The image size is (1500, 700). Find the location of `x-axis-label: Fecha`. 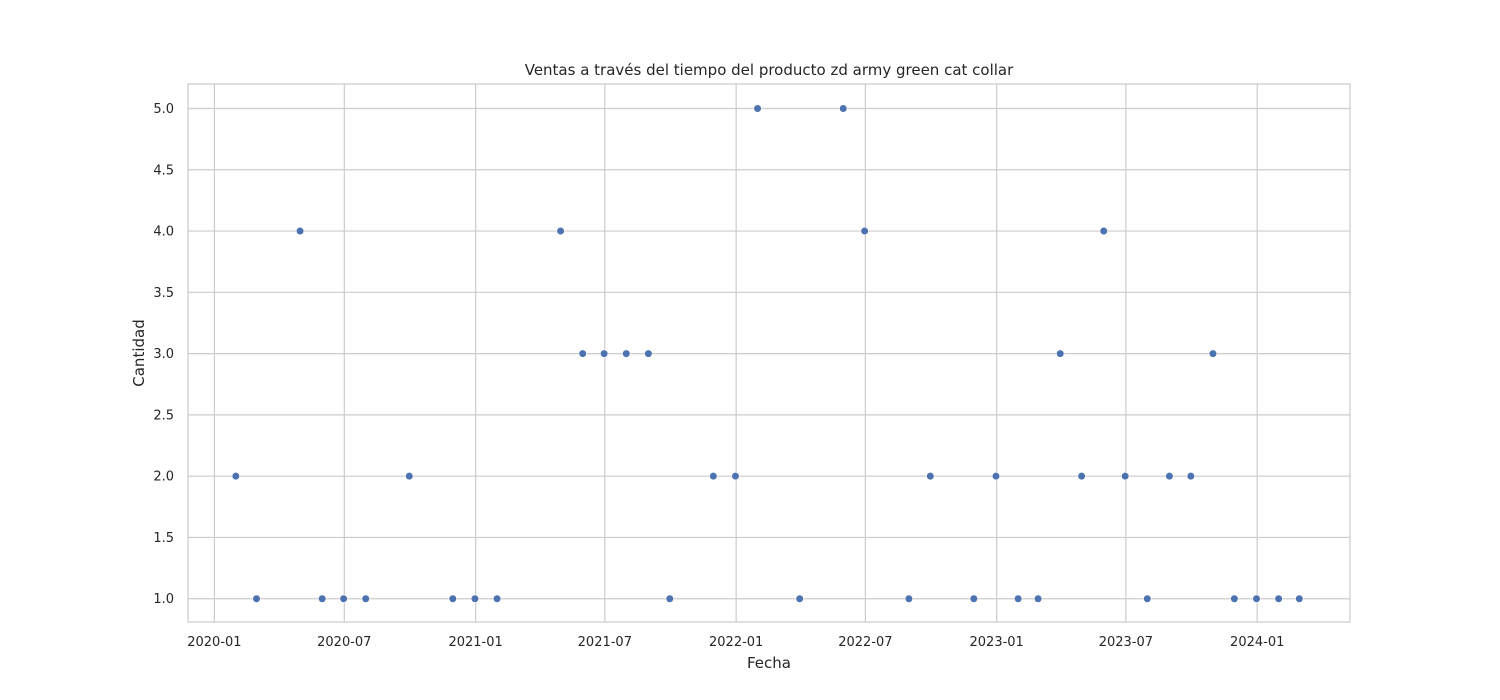

x-axis-label: Fecha is located at coordinates (769, 663).